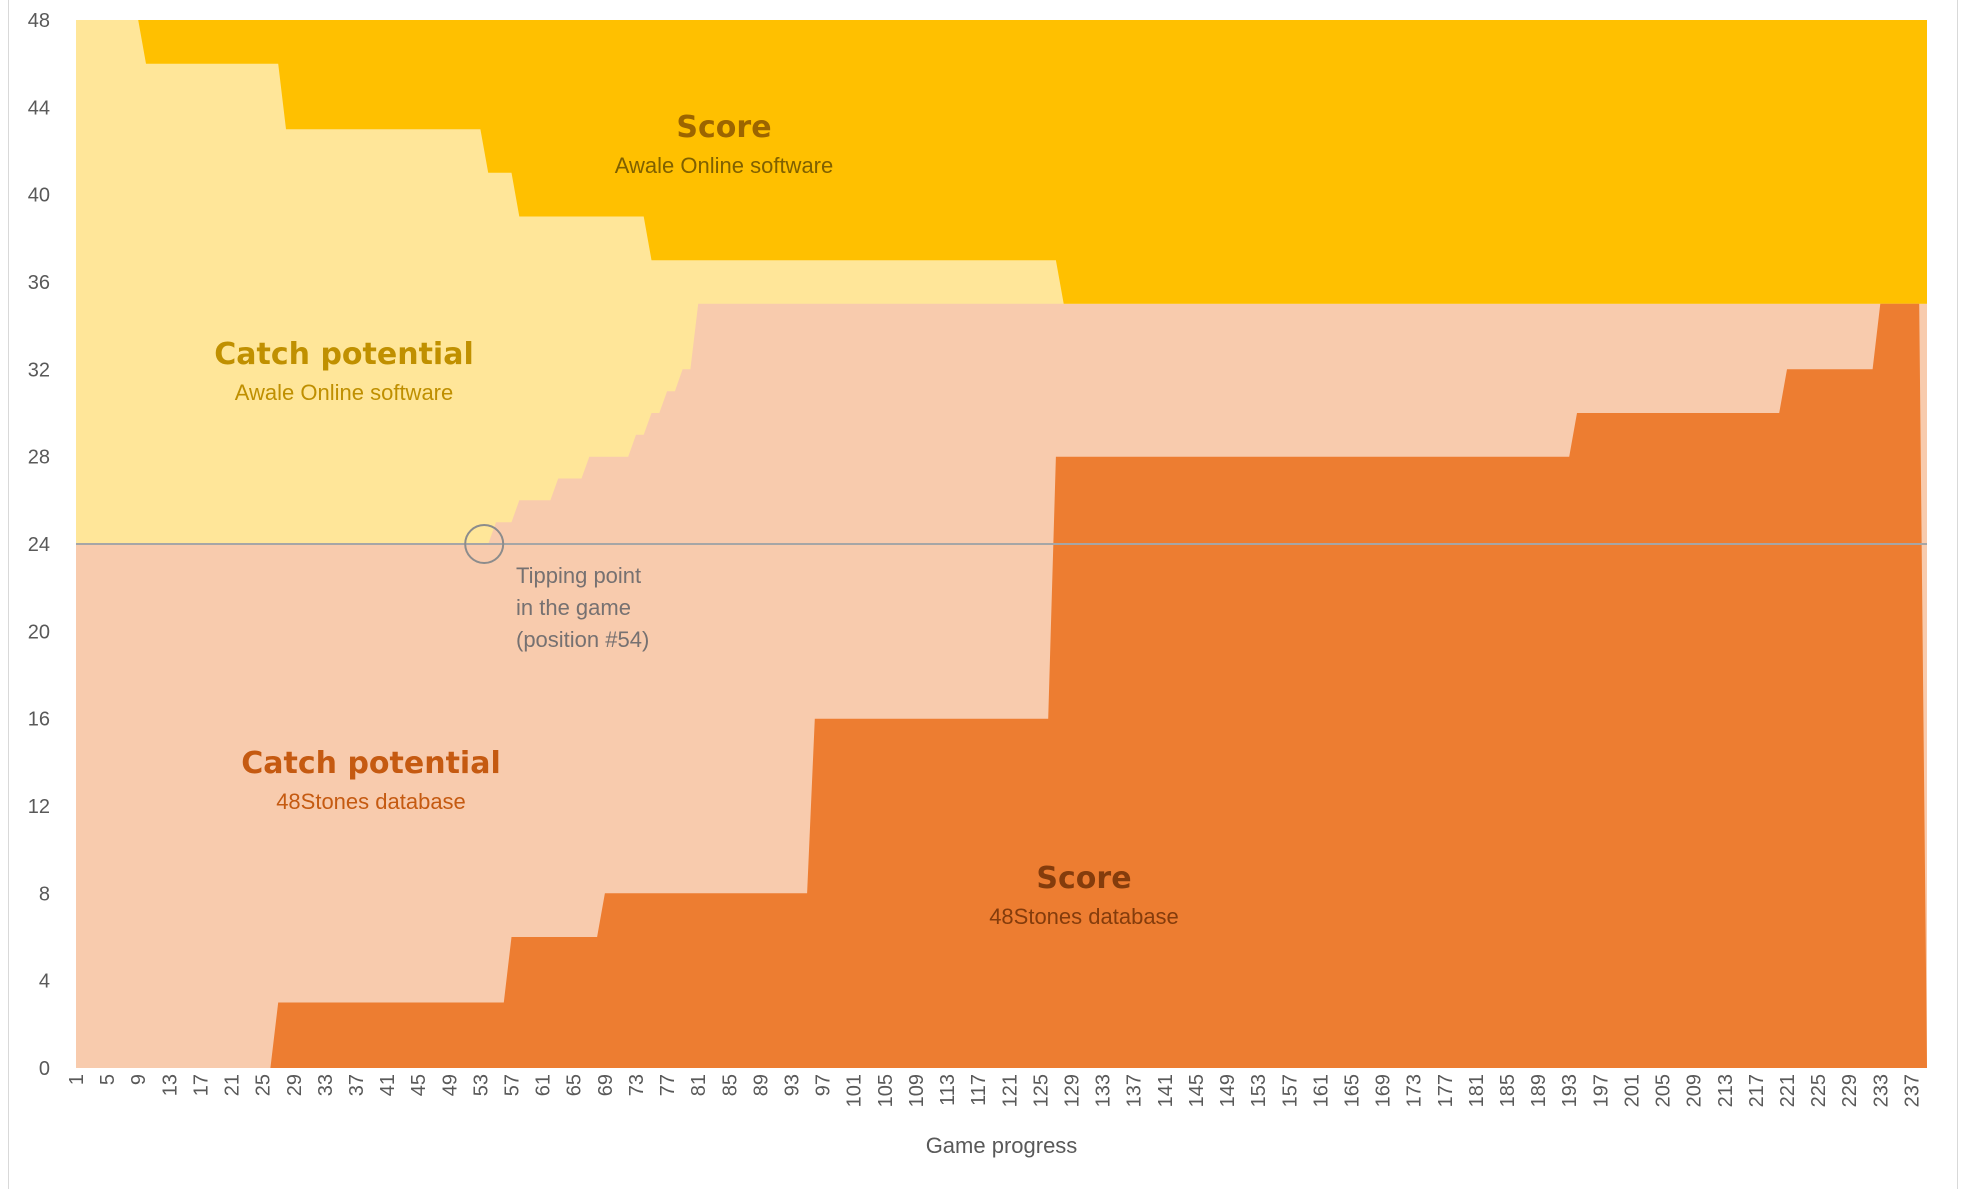 Image resolution: width=1968 pixels, height=1189 pixels. Describe the element at coordinates (39, 108) in the screenshot. I see `y-tick-label: 44` at that location.